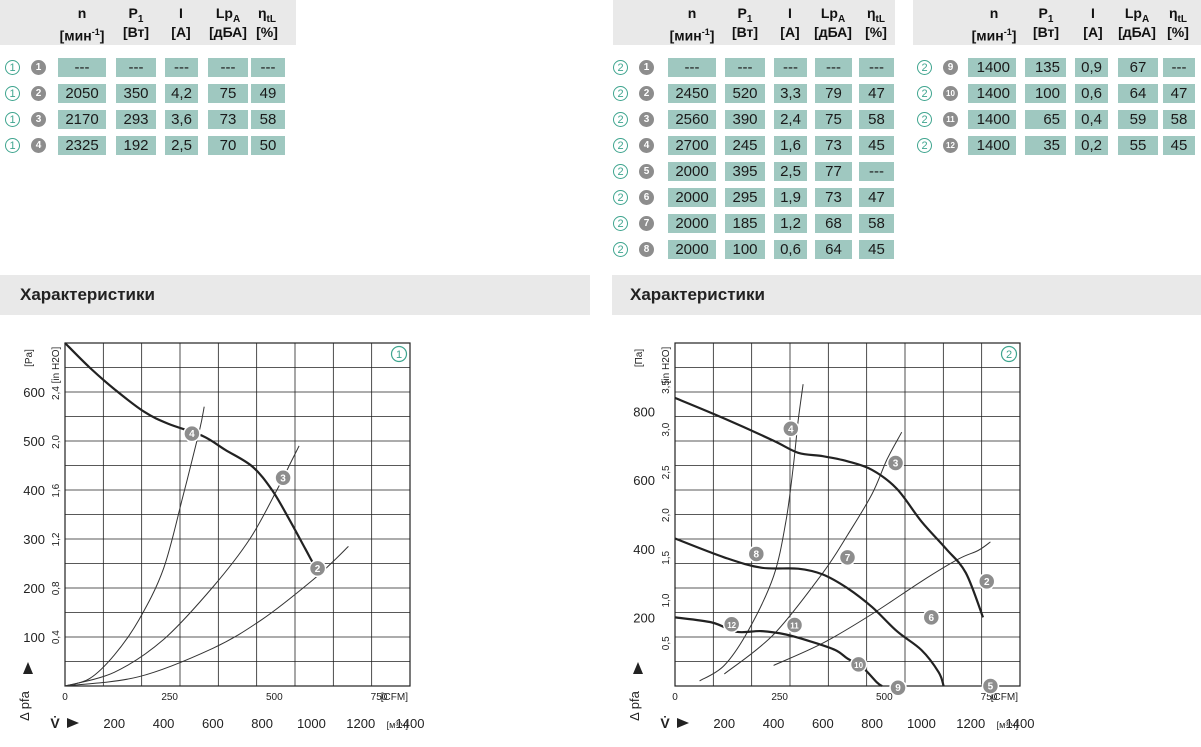 The width and height of the screenshot is (1201, 747). What do you see at coordinates (646, 145) in the screenshot?
I see `table-middle-point-badge: 4` at bounding box center [646, 145].